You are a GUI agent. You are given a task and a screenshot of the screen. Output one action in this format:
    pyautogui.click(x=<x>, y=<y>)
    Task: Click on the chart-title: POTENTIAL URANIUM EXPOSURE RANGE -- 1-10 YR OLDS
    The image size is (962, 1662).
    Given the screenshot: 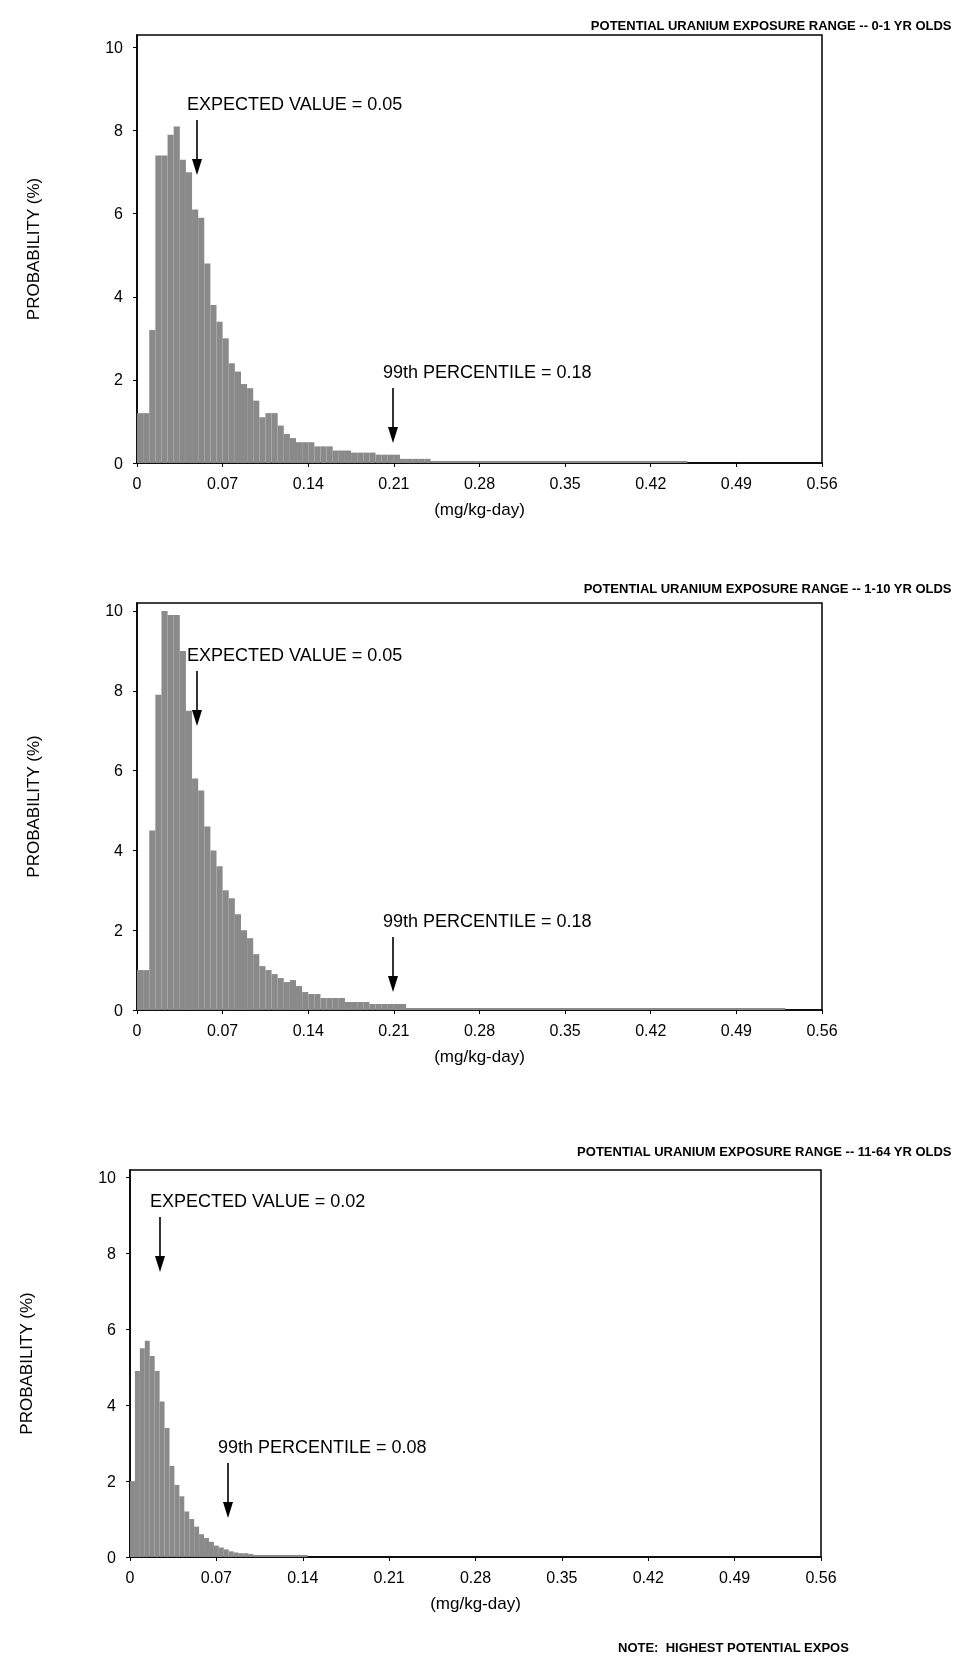 What is the action you would take?
    pyautogui.click(x=767, y=588)
    